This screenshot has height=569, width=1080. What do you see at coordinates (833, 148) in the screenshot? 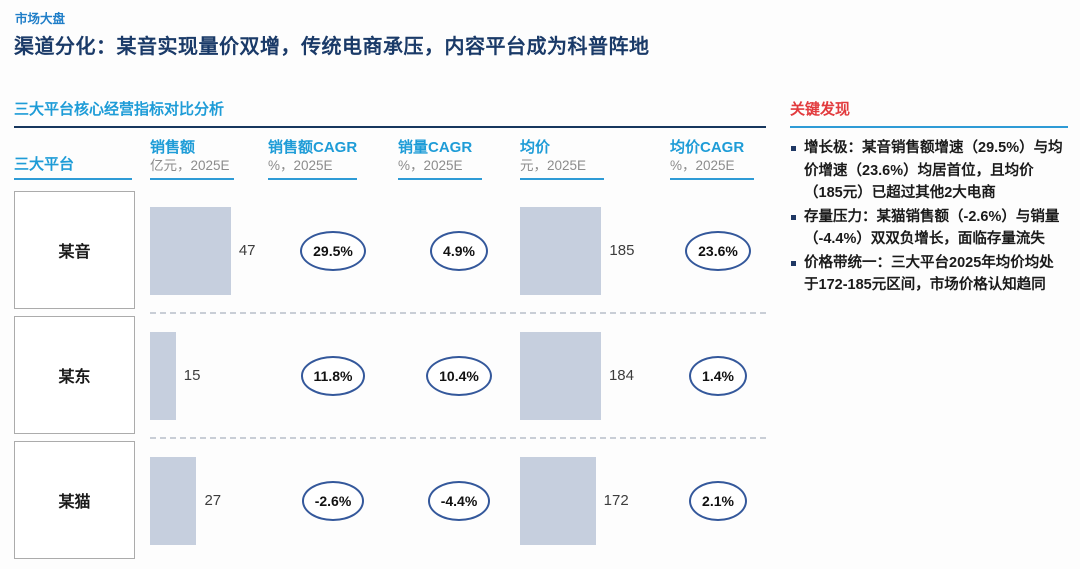
I see `finding-lead: 增长极：` at bounding box center [833, 148].